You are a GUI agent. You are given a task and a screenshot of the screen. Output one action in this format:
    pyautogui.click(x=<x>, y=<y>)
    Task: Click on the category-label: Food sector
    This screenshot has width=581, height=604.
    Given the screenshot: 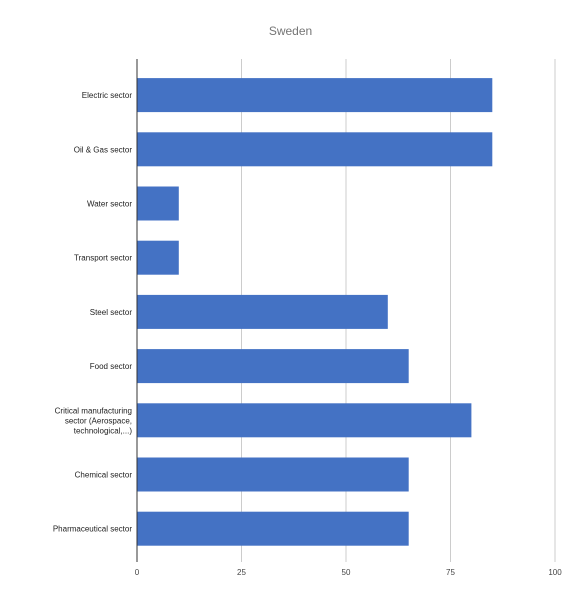 What is the action you would take?
    pyautogui.click(x=111, y=366)
    